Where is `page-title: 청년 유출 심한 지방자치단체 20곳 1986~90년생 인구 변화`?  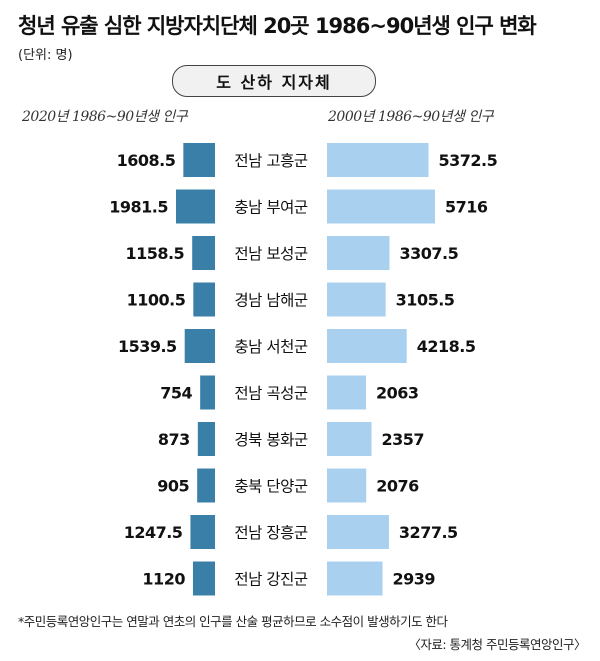
page-title: 청년 유출 심한 지방자치단체 20곳 1986~90년생 인구 변화 is located at coordinates (277, 26).